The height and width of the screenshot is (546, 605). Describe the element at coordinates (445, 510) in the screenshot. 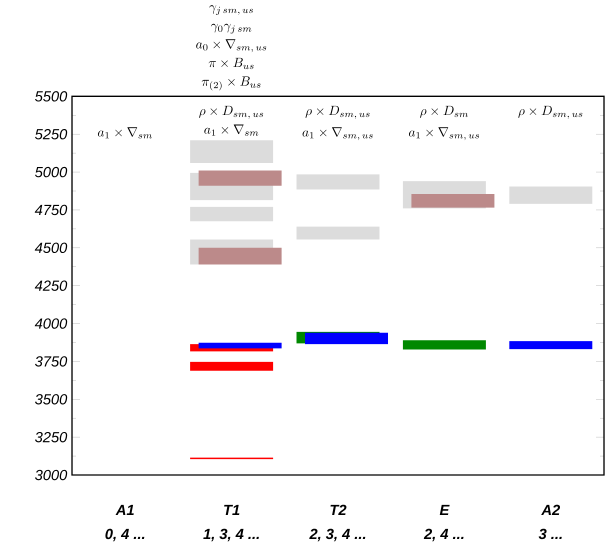

I see `x-tick-label: E` at that location.